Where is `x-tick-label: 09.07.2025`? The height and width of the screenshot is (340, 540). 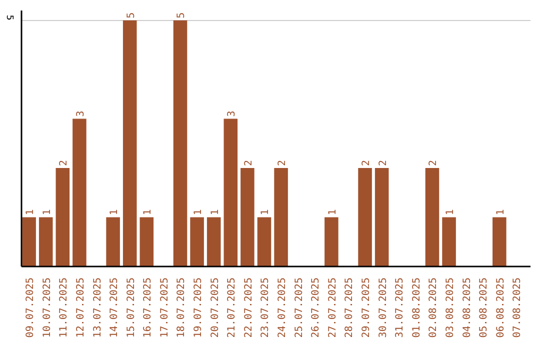
x-tick-label: 09.07.2025 is located at coordinates (30, 307).